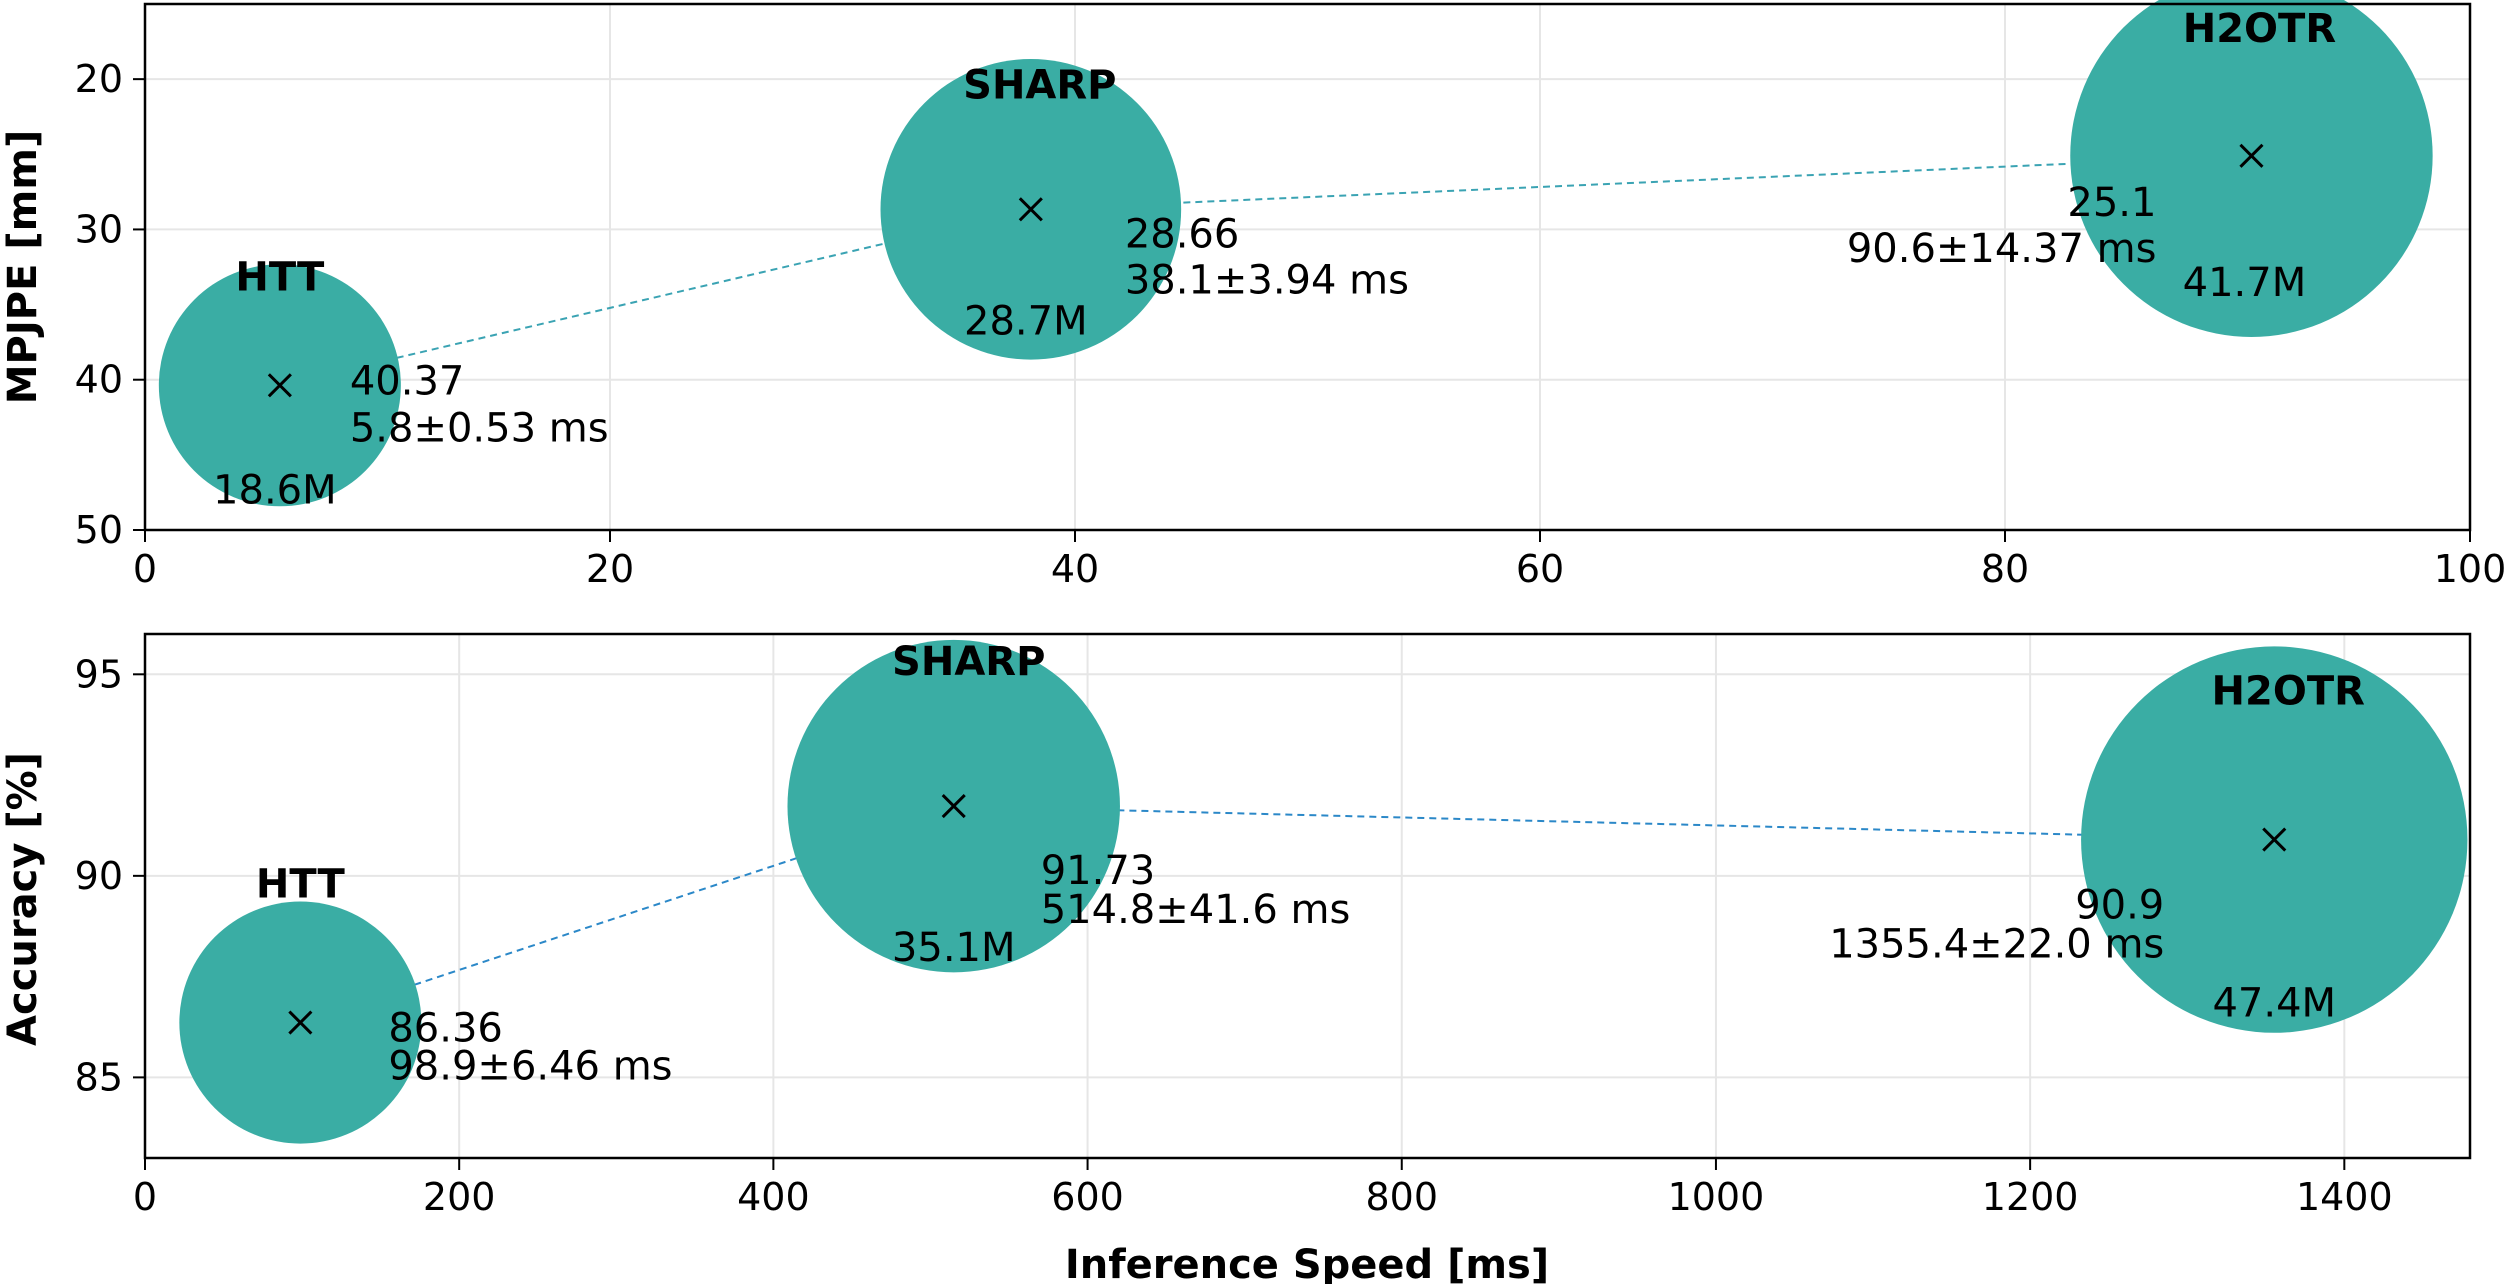 This screenshot has height=1284, width=2509. Describe the element at coordinates (2344, 1197) in the screenshot. I see `accuracy-x-tick-label: 1400` at that location.